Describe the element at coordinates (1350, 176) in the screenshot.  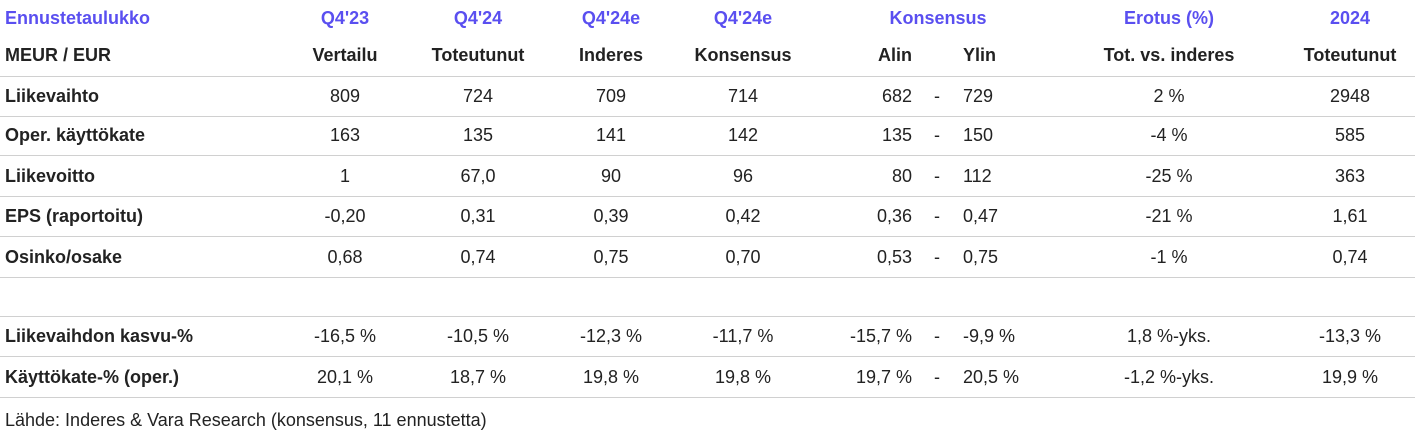
I see `cell: 363` at that location.